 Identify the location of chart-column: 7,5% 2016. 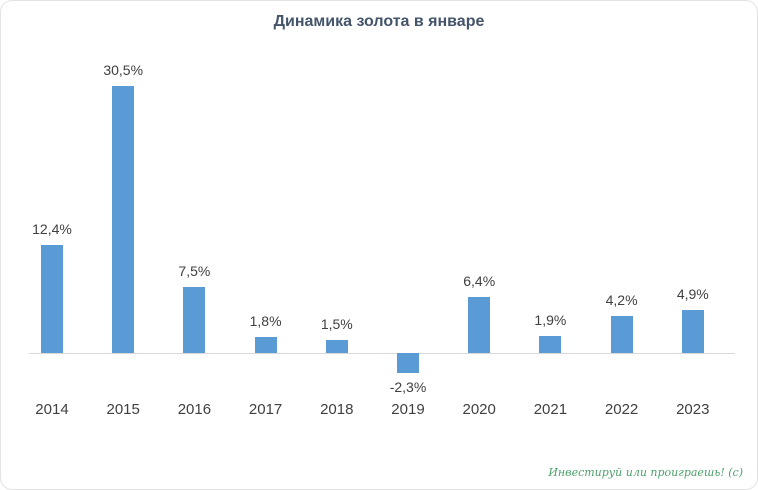
(194, 245).